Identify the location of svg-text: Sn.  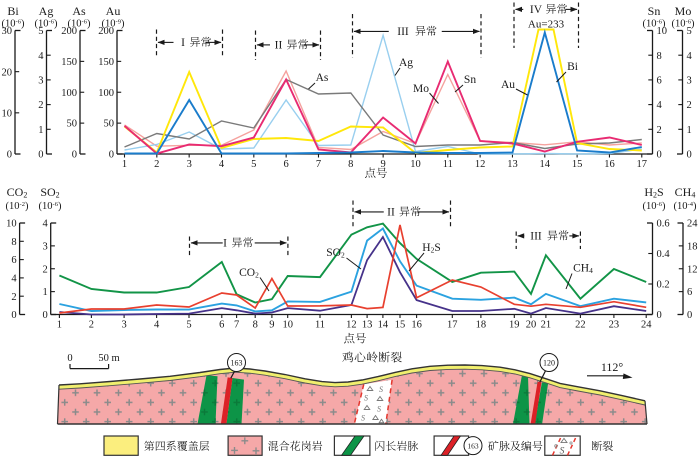
(654, 11).